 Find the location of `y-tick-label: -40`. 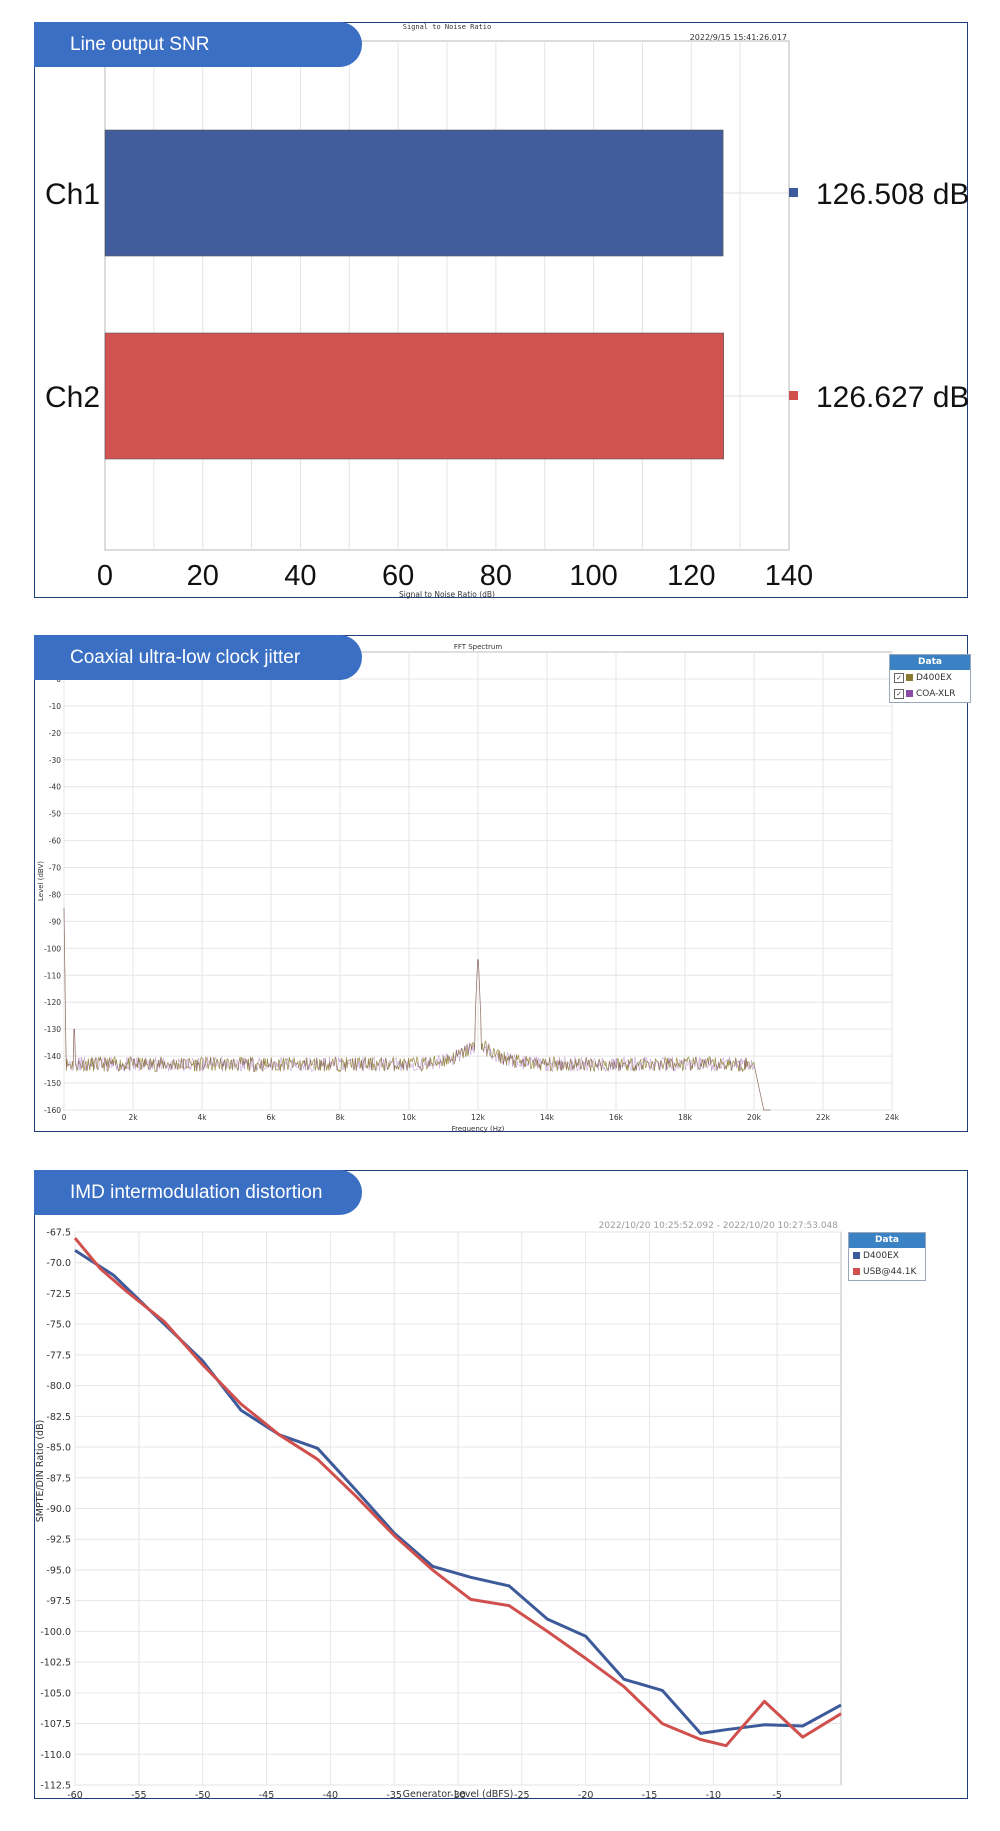

y-tick-label: -40 is located at coordinates (55, 787).